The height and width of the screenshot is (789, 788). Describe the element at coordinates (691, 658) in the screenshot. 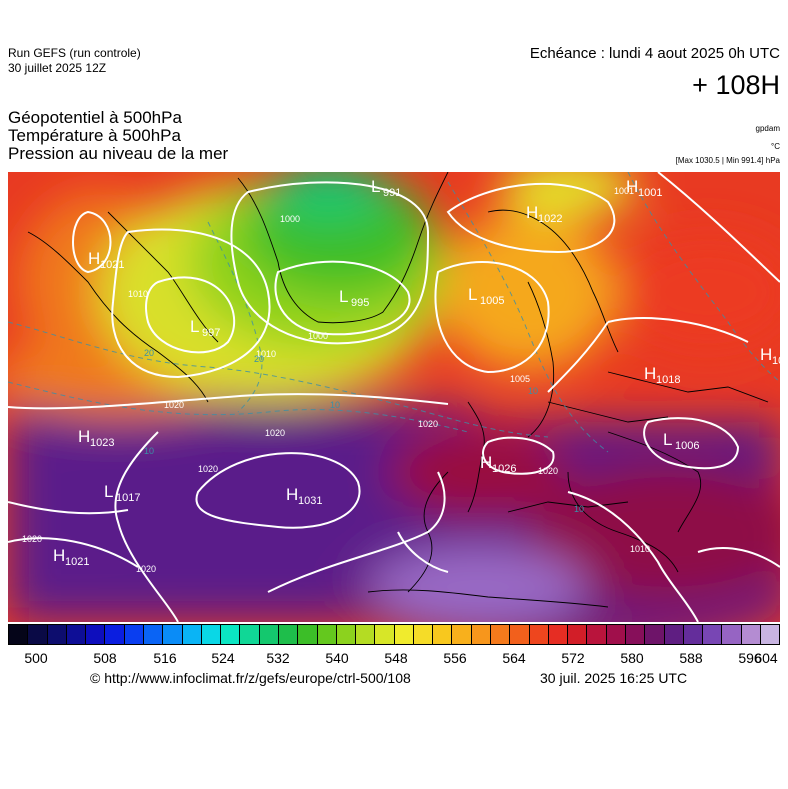

I see `colorbar-tick-label: 588` at that location.